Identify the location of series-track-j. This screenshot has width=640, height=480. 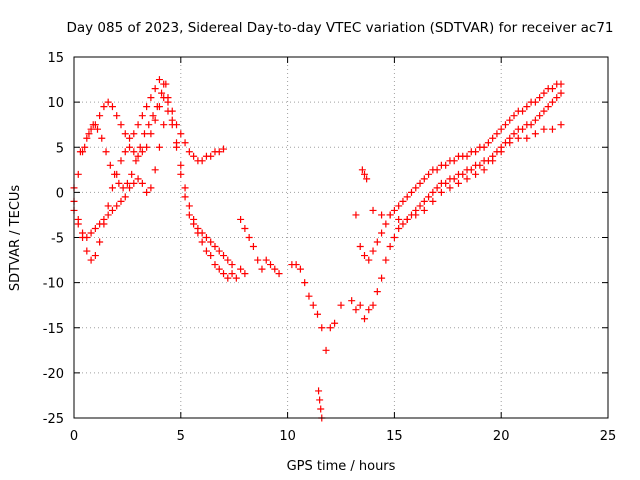
(467, 172).